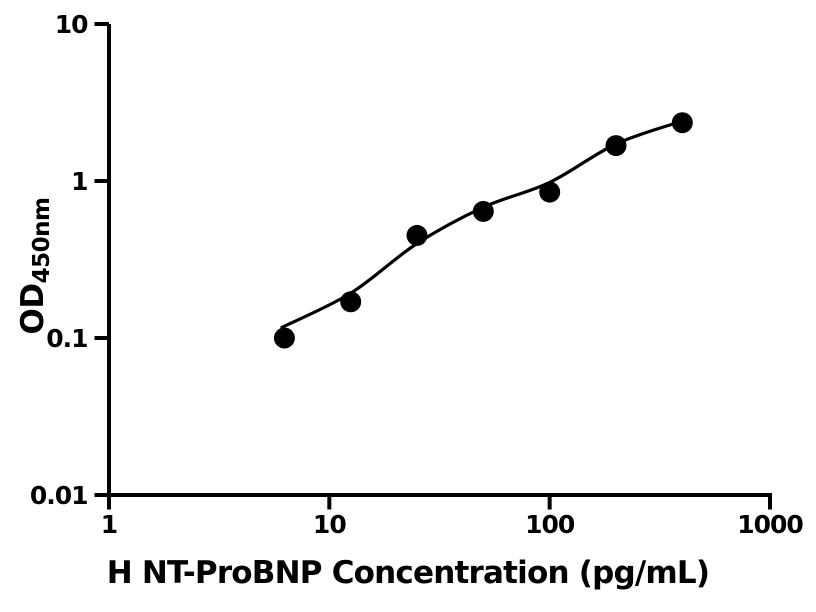 The image size is (816, 612). Describe the element at coordinates (66, 338) in the screenshot. I see `y-tick-label: 0.1` at that location.